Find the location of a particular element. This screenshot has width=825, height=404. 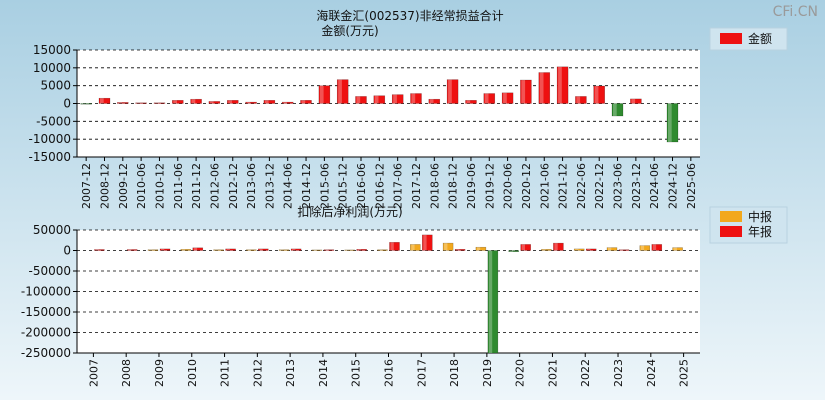

chart1-x-tick-label: 2013-06 is located at coordinates (251, 186).